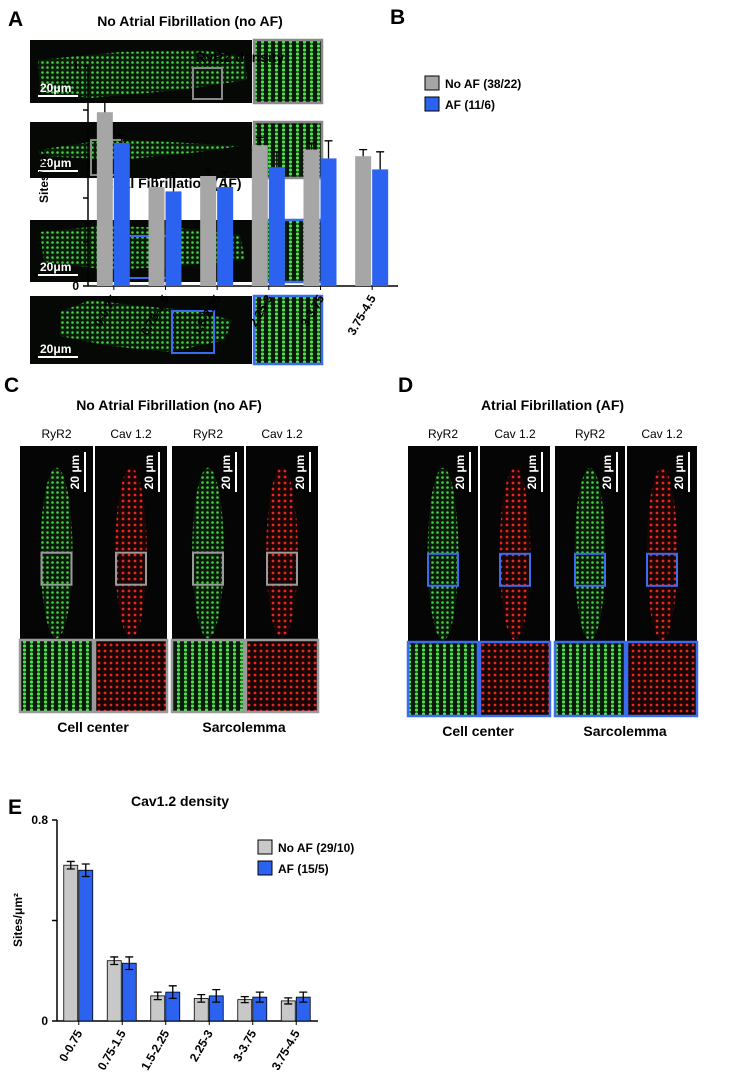 The height and width of the screenshot is (1092, 747). I want to click on panel-label: D, so click(405, 385).